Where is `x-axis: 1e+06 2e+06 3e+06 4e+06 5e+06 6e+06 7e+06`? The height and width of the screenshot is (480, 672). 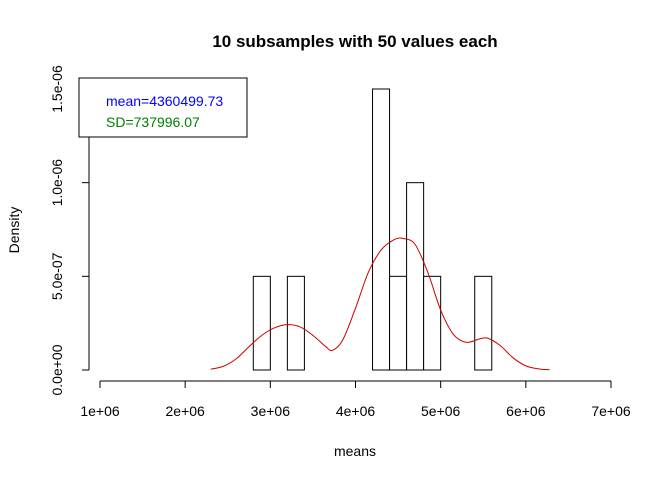
x-axis: 1e+06 2e+06 3e+06 4e+06 5e+06 6e+06 7e+06 is located at coordinates (355, 399).